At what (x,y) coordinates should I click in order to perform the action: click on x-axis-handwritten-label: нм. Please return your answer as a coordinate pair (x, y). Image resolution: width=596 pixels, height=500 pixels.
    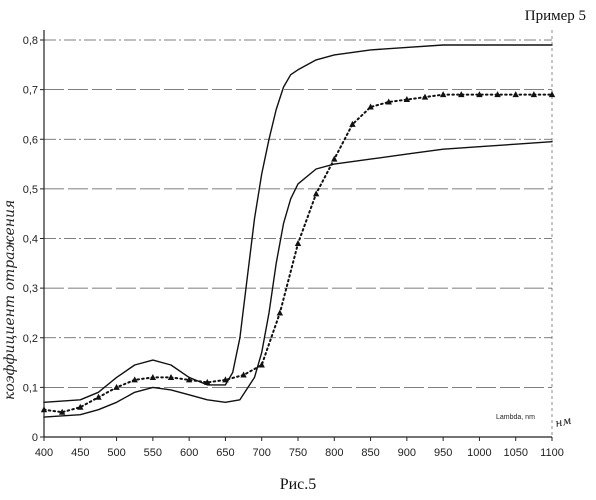
    Looking at the image, I should click on (563, 422).